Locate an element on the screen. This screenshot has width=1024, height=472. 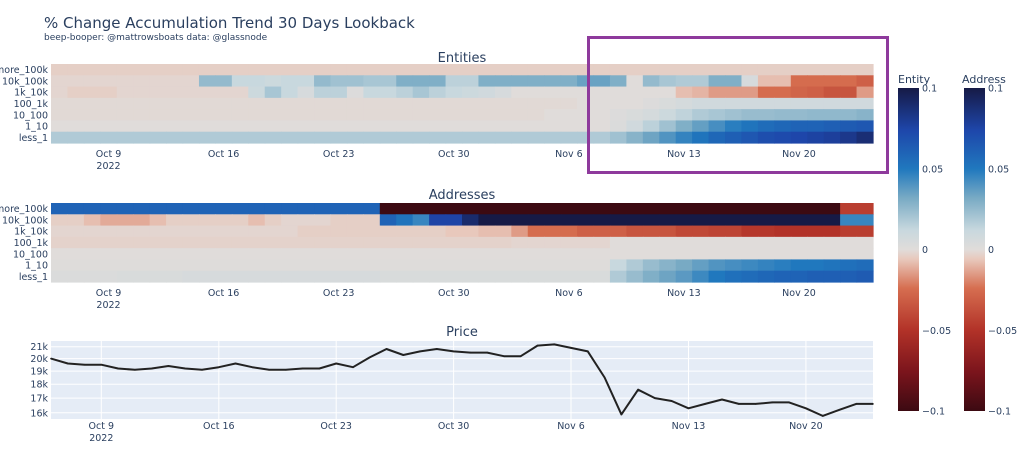
price-series-line is located at coordinates (461, 380).